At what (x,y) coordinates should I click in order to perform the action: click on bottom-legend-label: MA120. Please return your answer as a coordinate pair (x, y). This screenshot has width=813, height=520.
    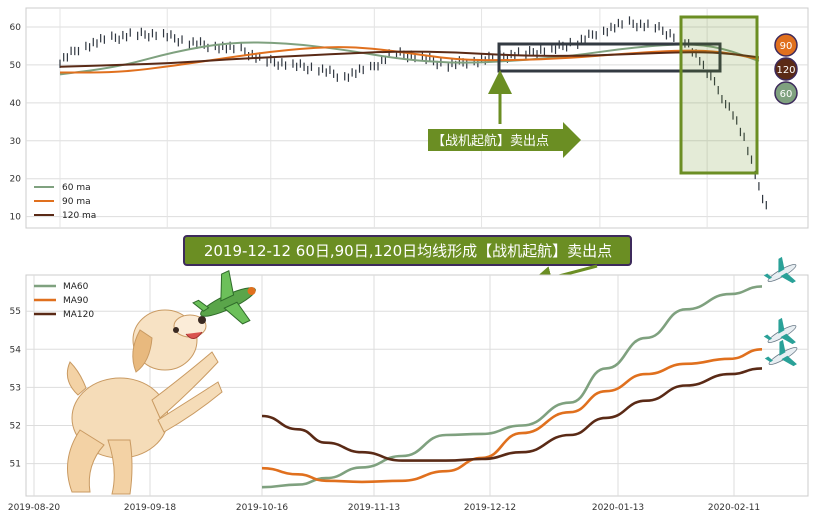
    Looking at the image, I should click on (78, 315).